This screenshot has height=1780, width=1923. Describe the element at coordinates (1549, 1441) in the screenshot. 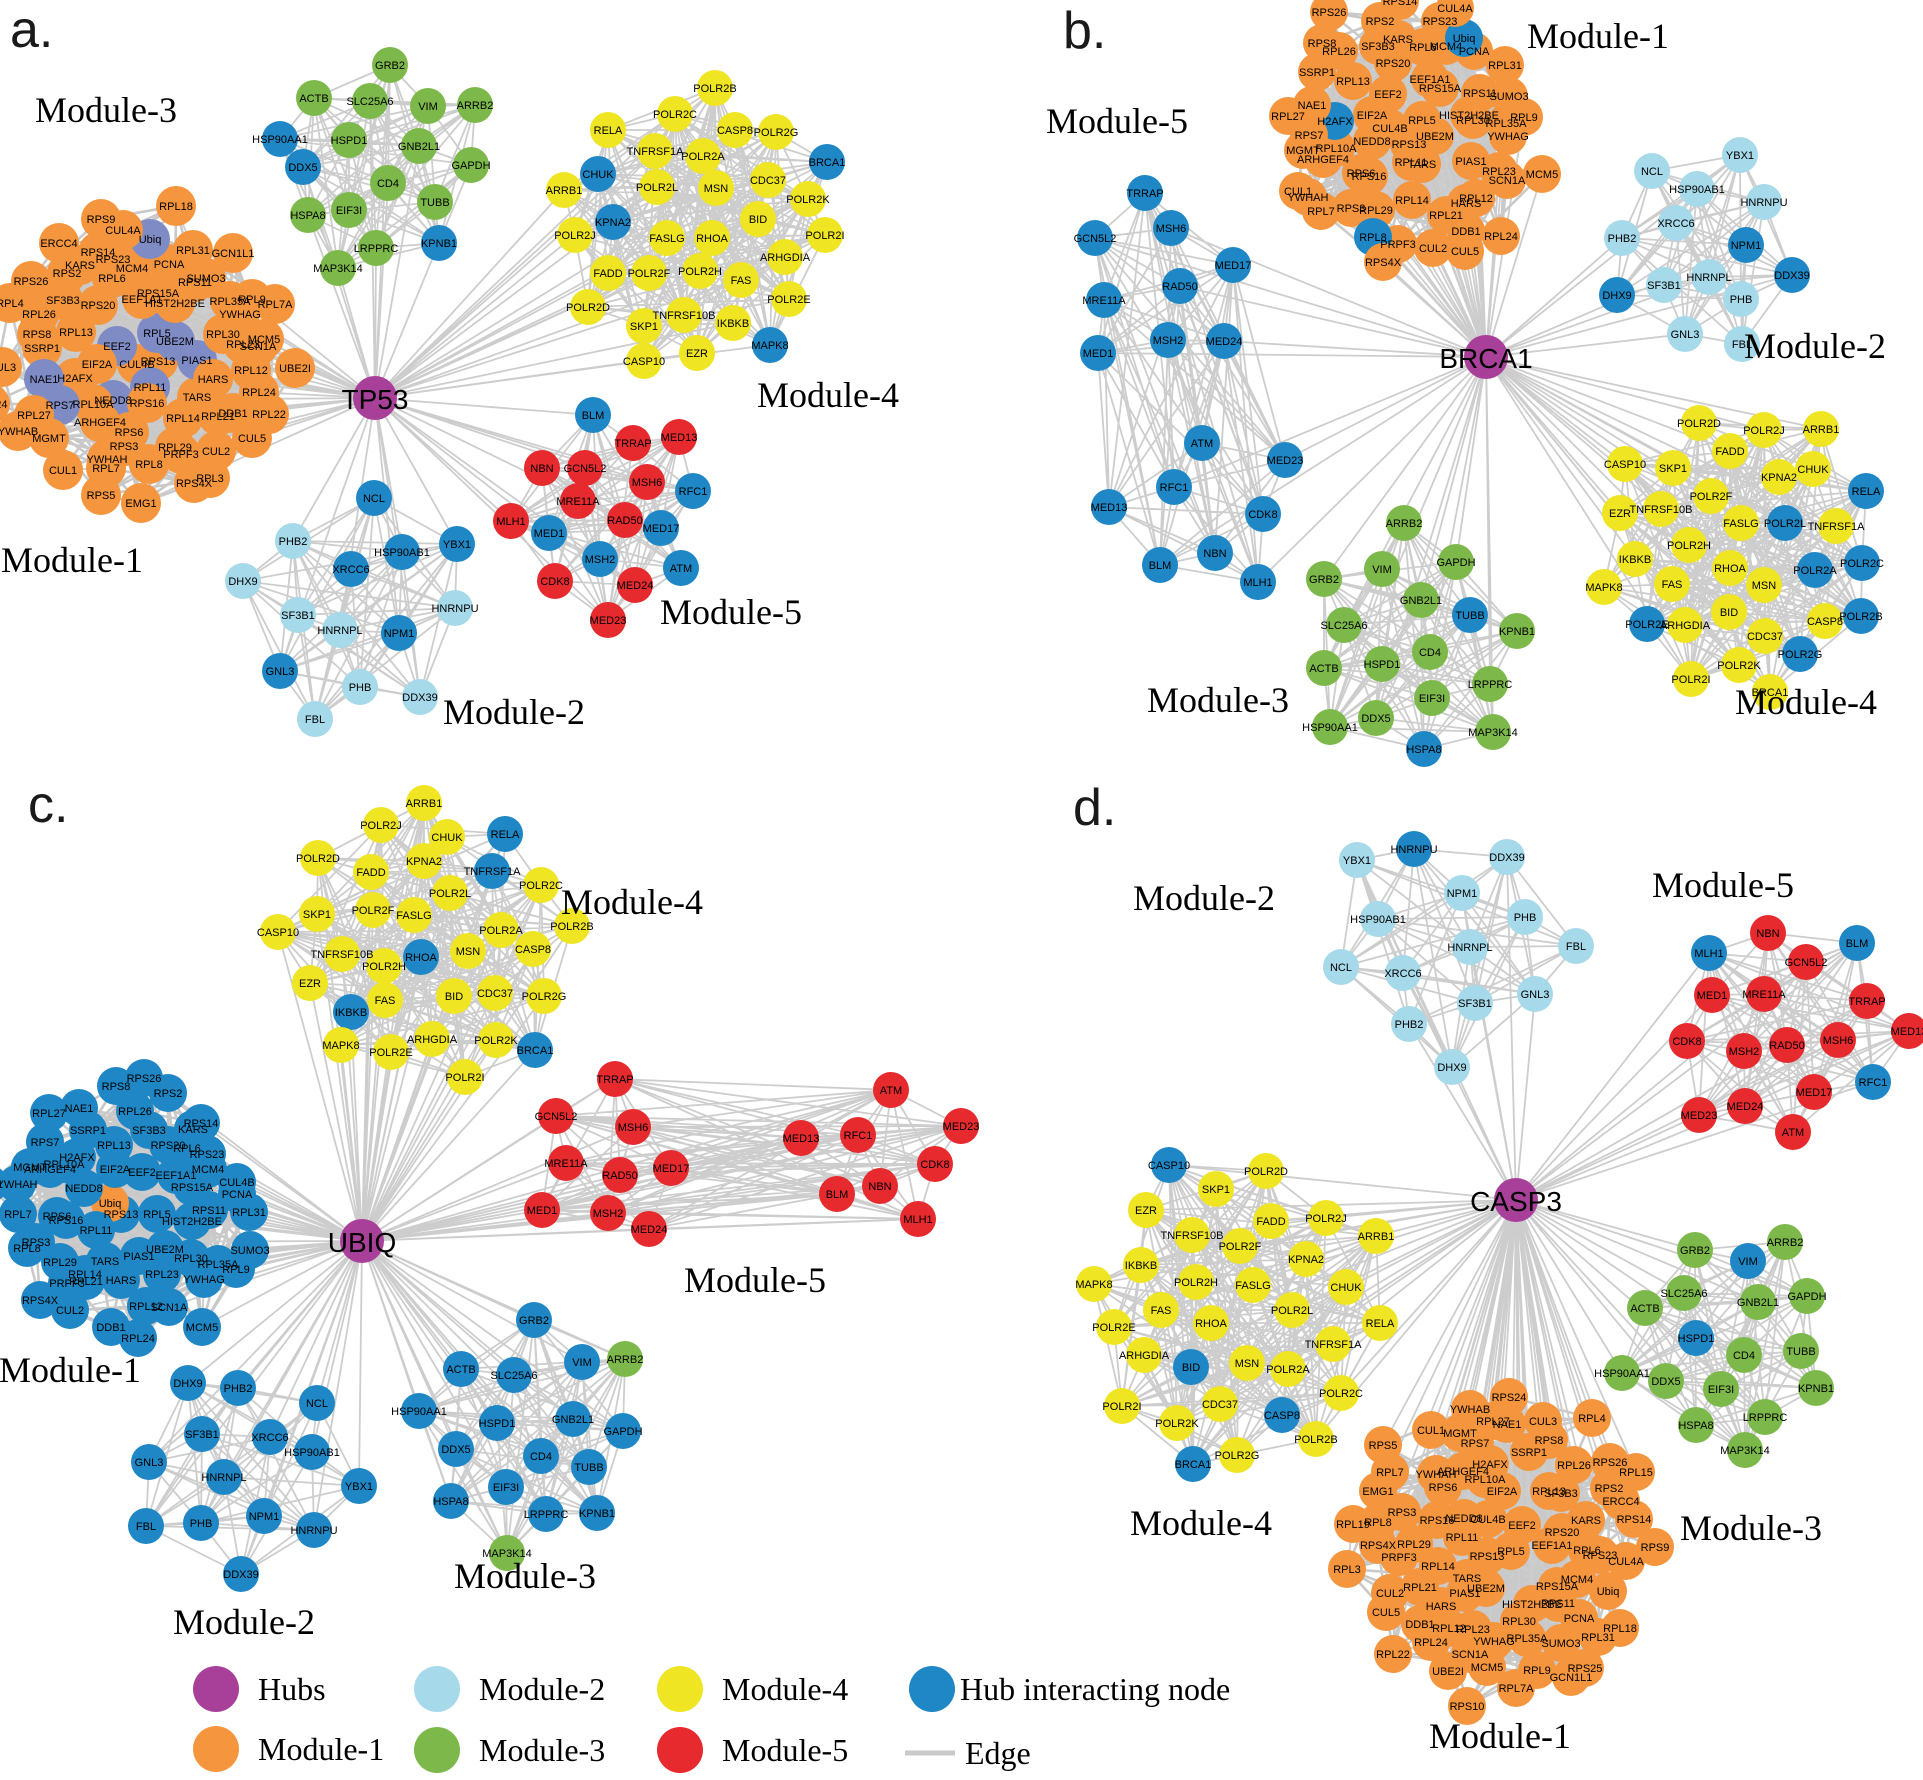

I see `svg-text: RPS8` at that location.